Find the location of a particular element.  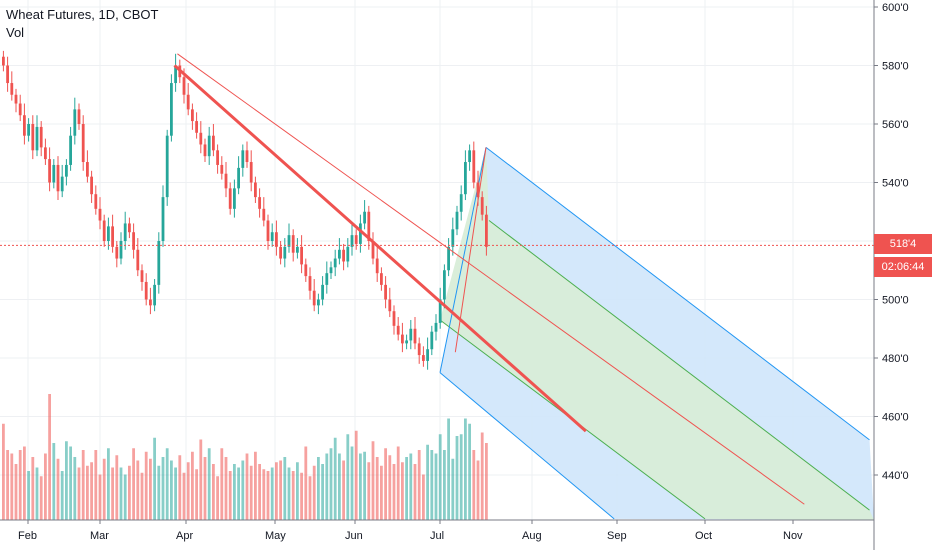

last-price-badge: 518'4 is located at coordinates (903, 244).